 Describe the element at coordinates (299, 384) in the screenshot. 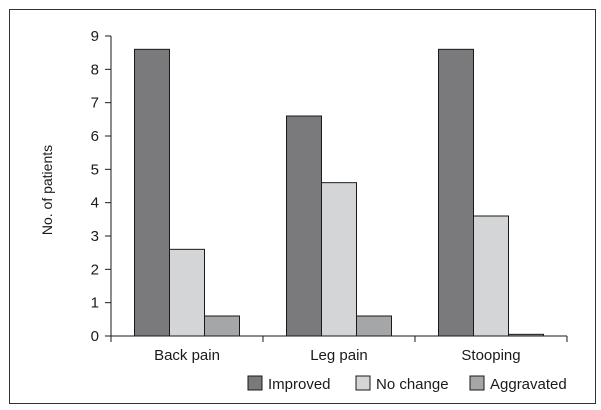

I see `legend-label: Improved` at that location.